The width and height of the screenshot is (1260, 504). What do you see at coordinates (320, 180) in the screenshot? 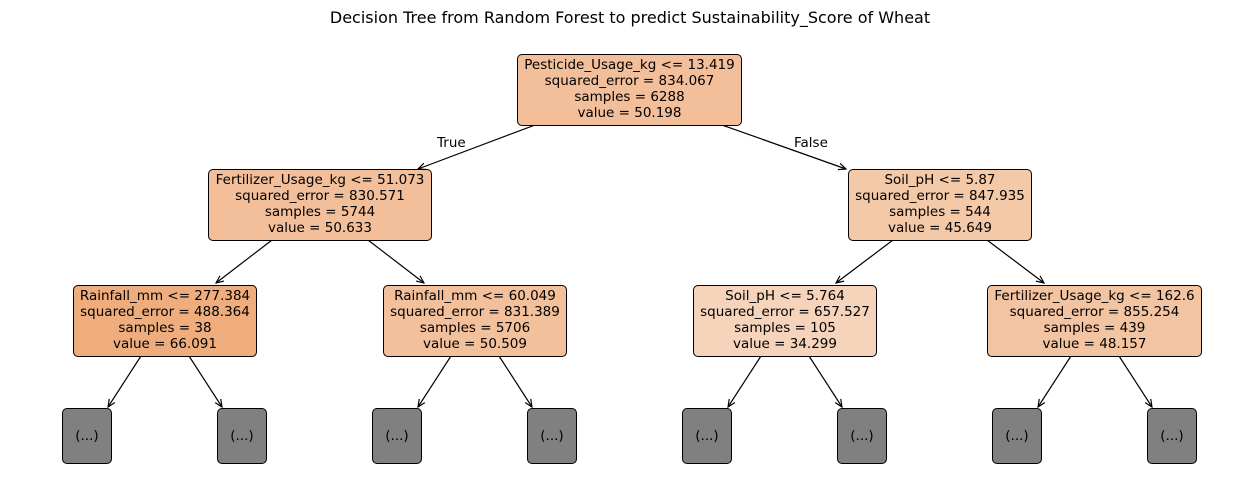
I see `node-split: Fertilizer_Usage_kg <= 51.073` at bounding box center [320, 180].